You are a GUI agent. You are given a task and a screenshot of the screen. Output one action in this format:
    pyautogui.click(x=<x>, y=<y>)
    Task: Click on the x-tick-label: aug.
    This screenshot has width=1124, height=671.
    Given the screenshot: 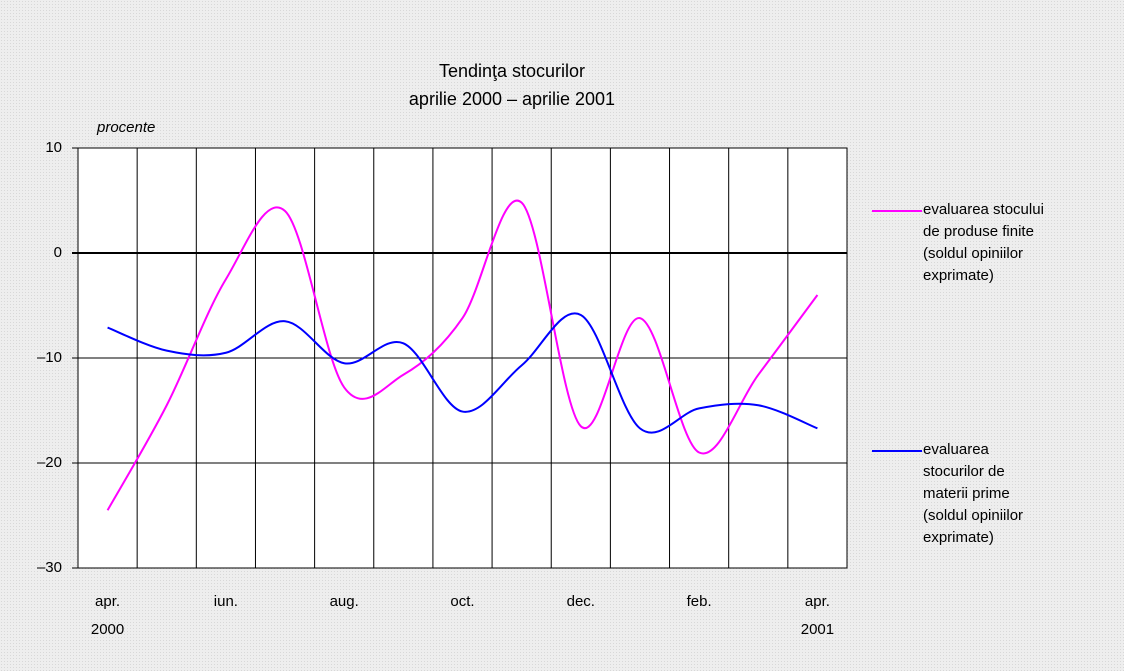 What is the action you would take?
    pyautogui.click(x=344, y=601)
    